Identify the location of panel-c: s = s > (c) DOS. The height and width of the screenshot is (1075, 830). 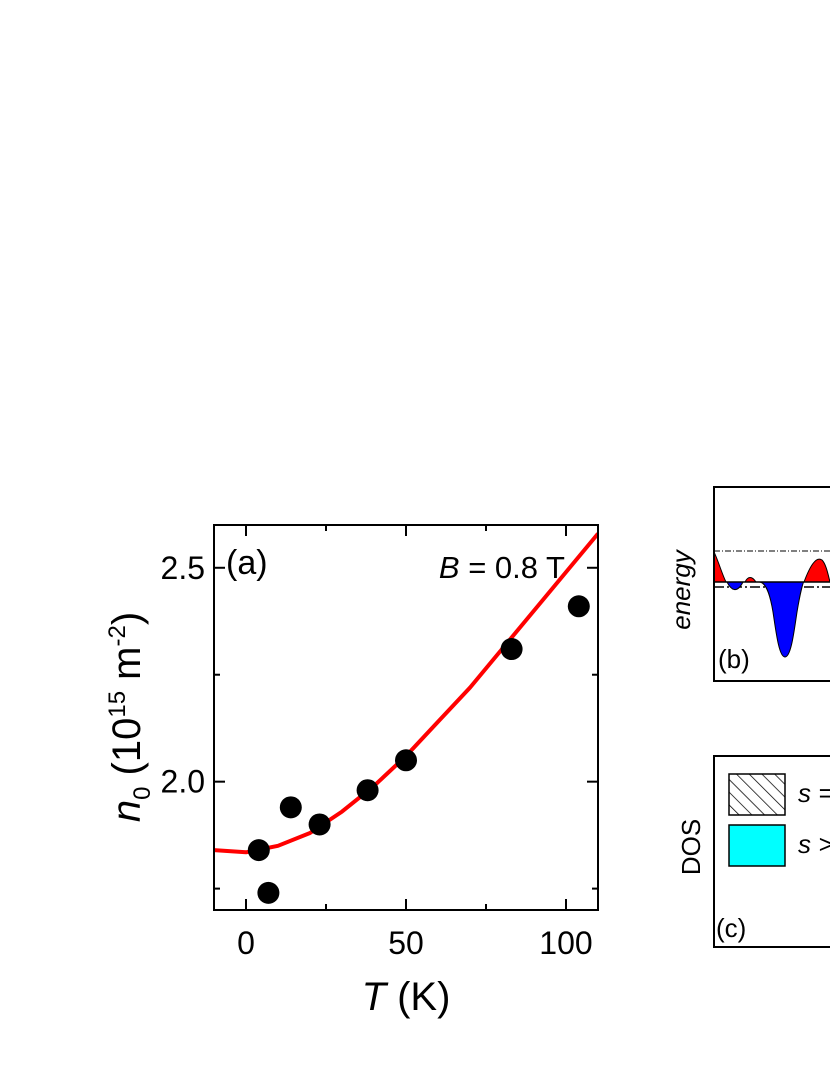
(753, 851).